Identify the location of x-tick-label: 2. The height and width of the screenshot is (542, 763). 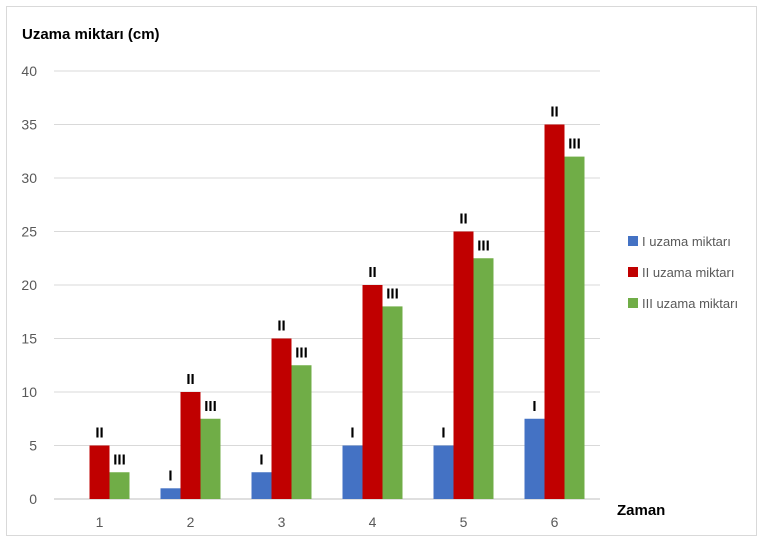
(191, 522).